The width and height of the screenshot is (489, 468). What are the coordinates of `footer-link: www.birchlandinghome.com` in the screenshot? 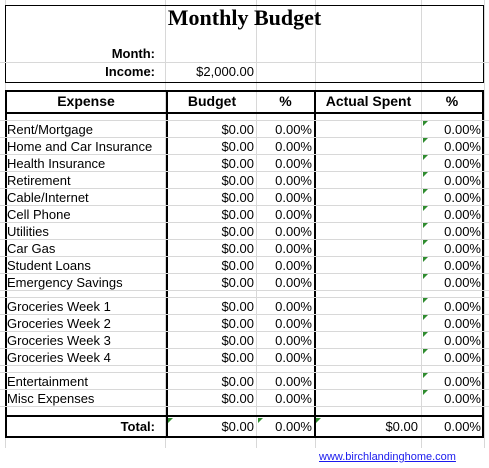 It's located at (387, 457).